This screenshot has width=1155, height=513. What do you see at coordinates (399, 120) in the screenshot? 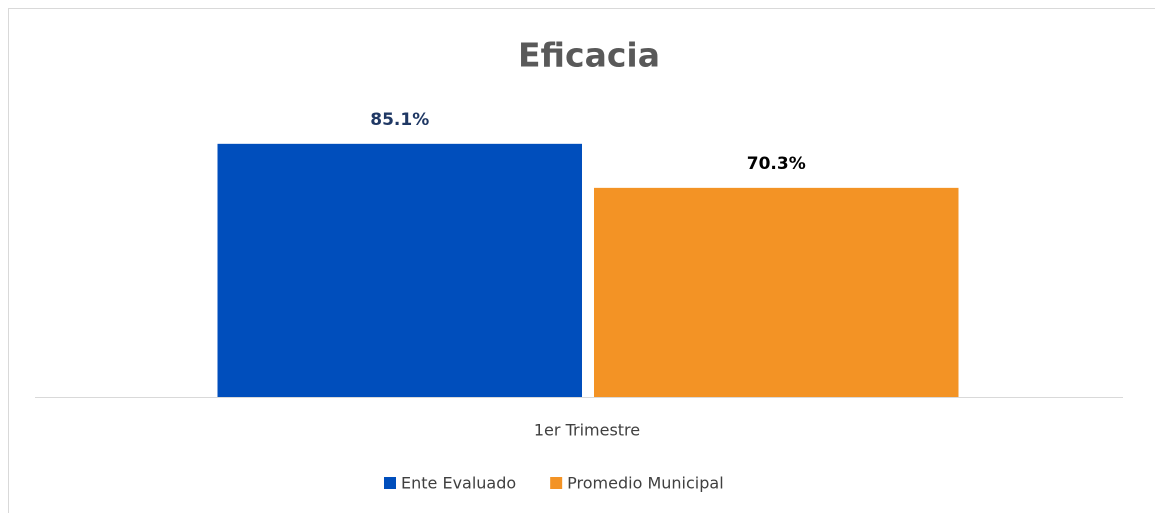
I see `value-label: 85.1%` at bounding box center [399, 120].